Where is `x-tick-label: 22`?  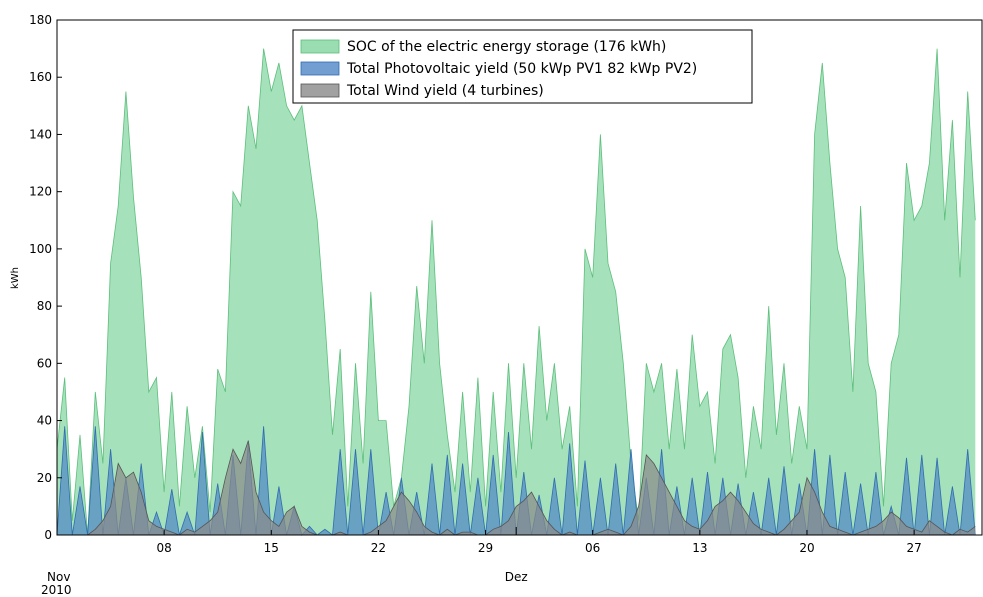 x-tick-label: 22 is located at coordinates (378, 548).